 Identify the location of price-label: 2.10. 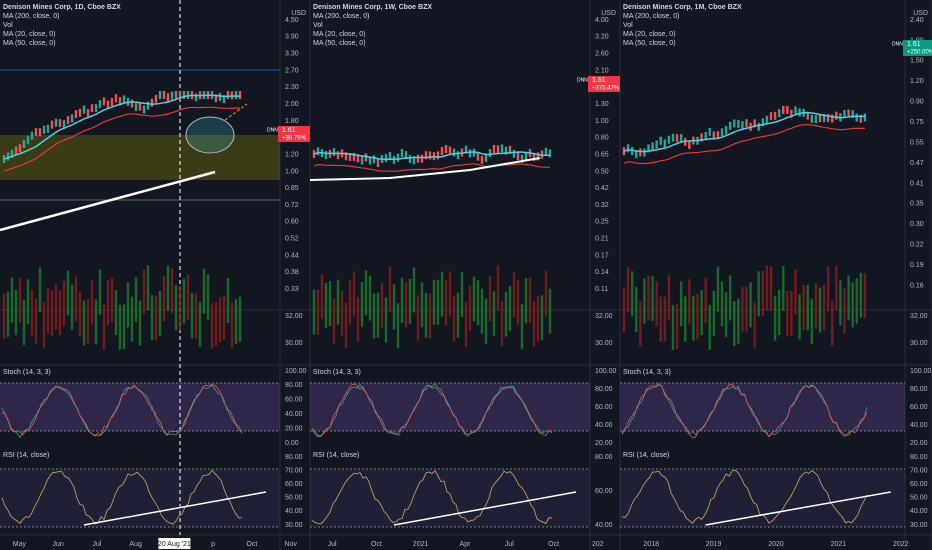
(602, 70).